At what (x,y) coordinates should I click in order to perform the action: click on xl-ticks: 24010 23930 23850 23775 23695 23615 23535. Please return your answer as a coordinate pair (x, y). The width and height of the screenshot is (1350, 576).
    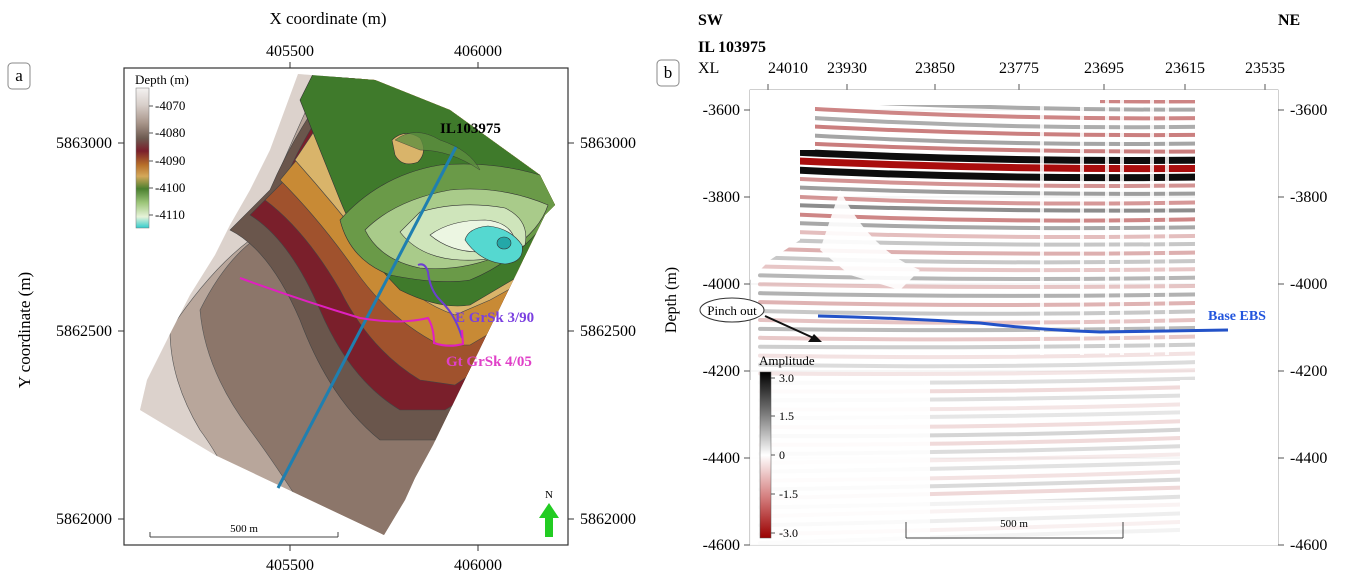
    Looking at the image, I should click on (1026, 75).